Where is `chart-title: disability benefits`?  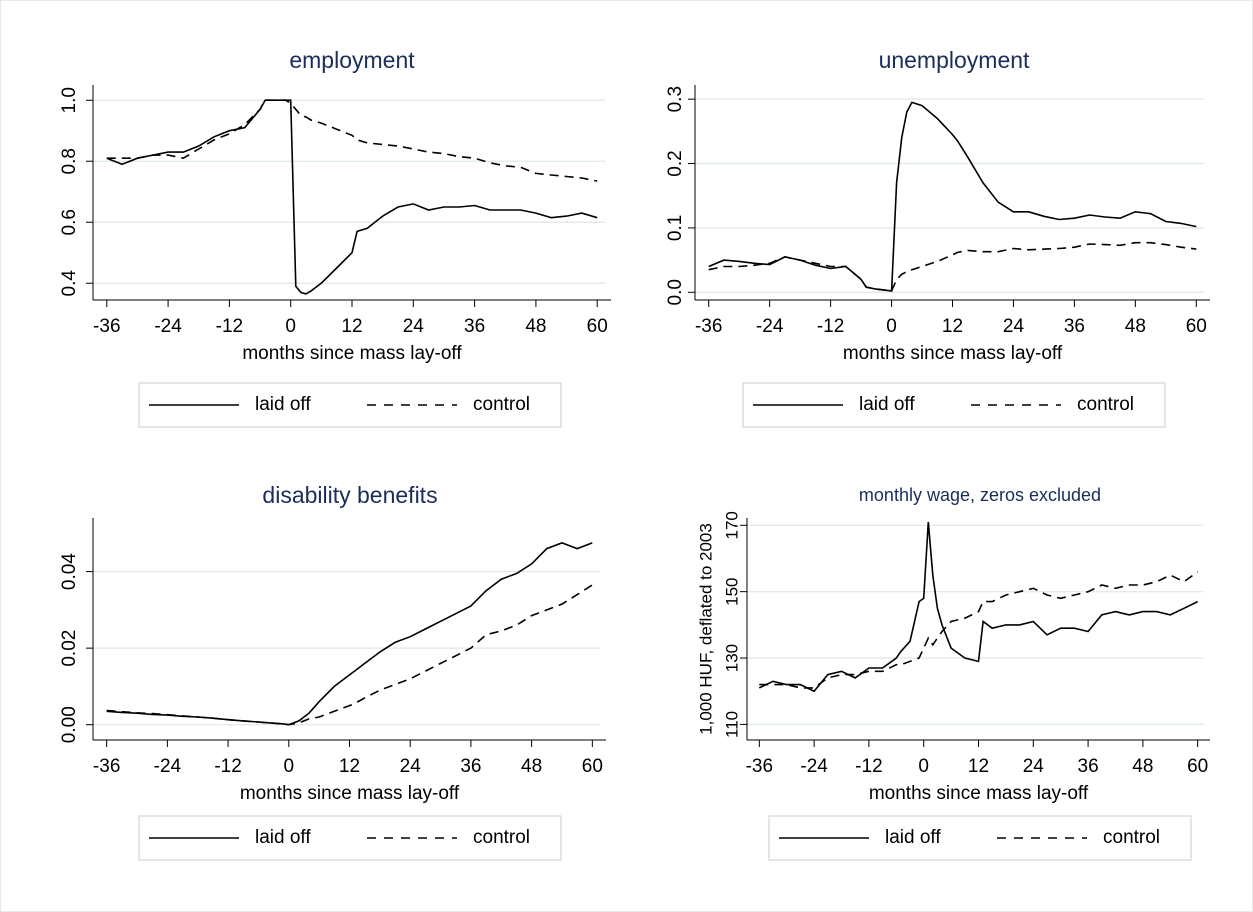 chart-title: disability benefits is located at coordinates (349, 495).